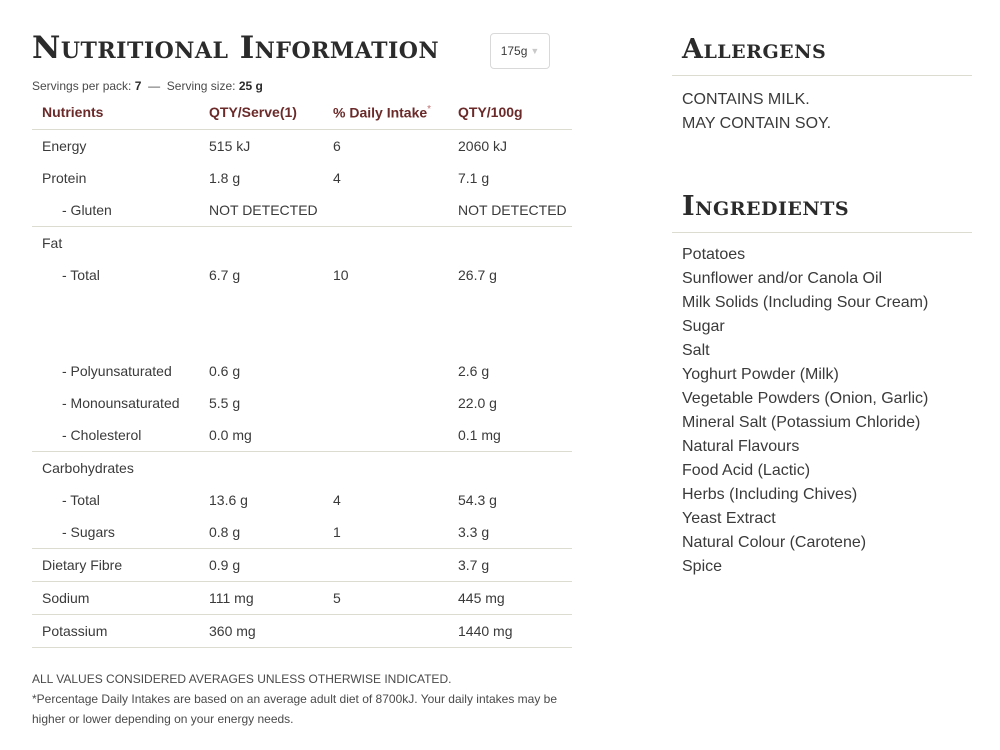 The width and height of the screenshot is (1000, 750). I want to click on column-header-qty-100g: QTY/100g, so click(490, 112).